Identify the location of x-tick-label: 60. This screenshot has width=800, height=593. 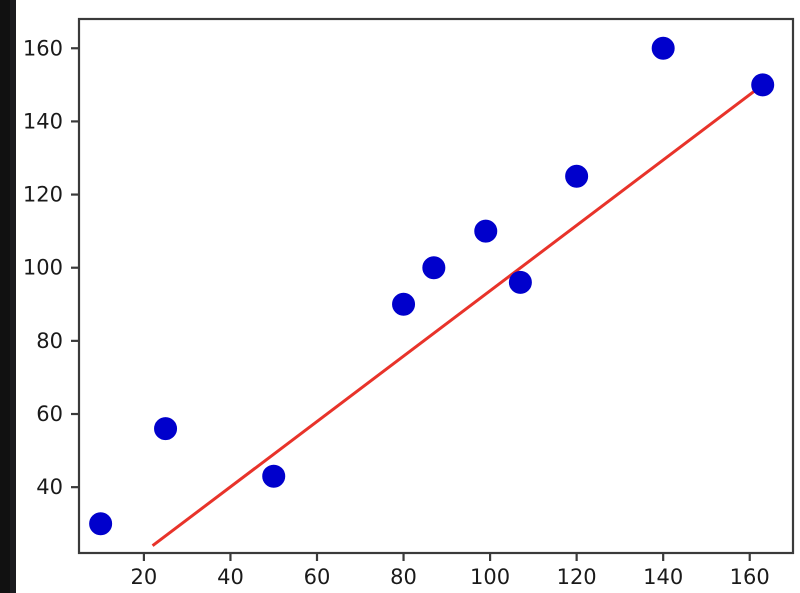
(317, 577).